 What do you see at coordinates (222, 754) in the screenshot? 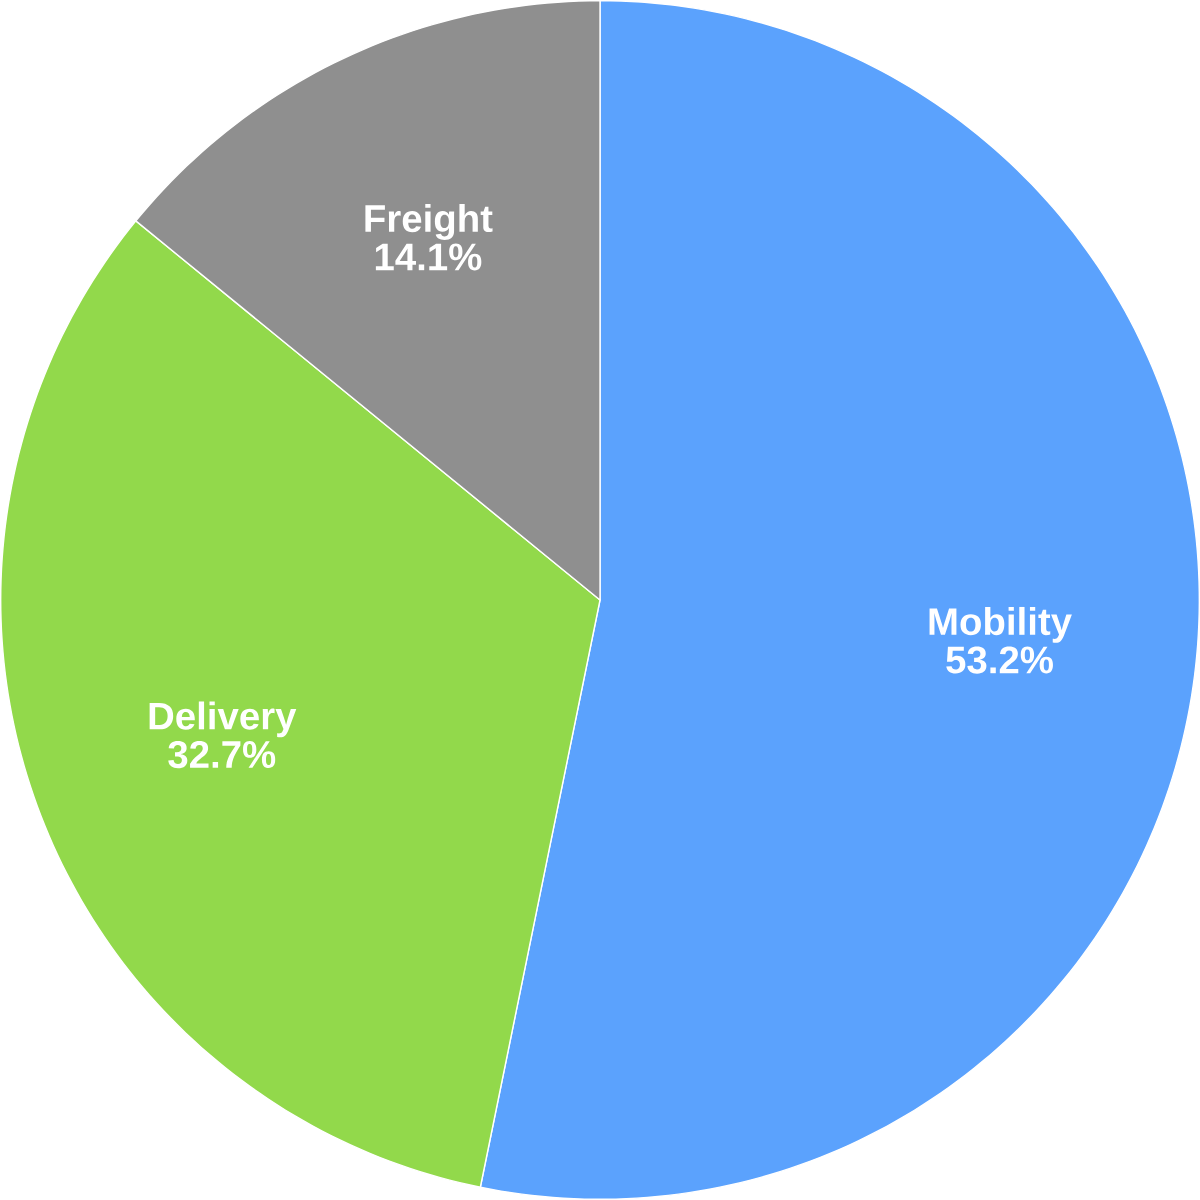
I see `data-label: 32.7%` at bounding box center [222, 754].